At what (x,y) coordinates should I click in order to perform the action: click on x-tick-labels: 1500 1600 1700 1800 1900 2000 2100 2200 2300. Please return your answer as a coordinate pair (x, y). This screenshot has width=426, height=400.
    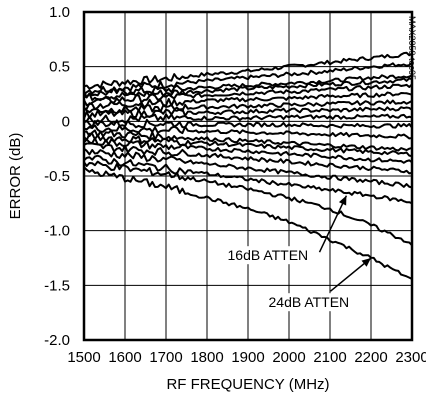
    Looking at the image, I should click on (246, 357).